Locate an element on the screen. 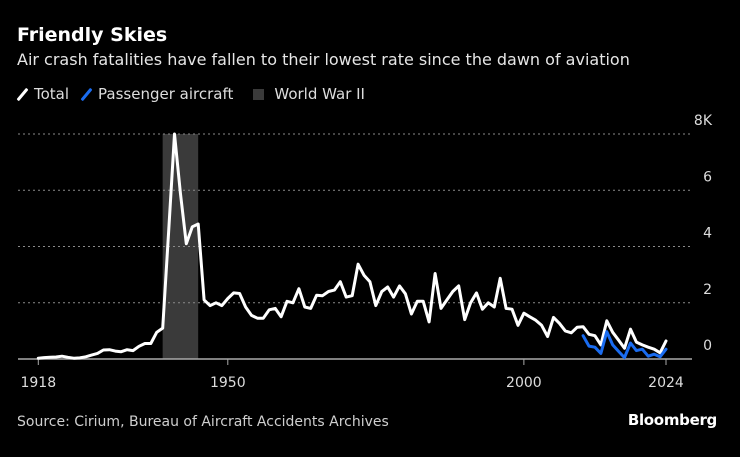  legend-label-passenger: Passenger aircraft is located at coordinates (166, 94).